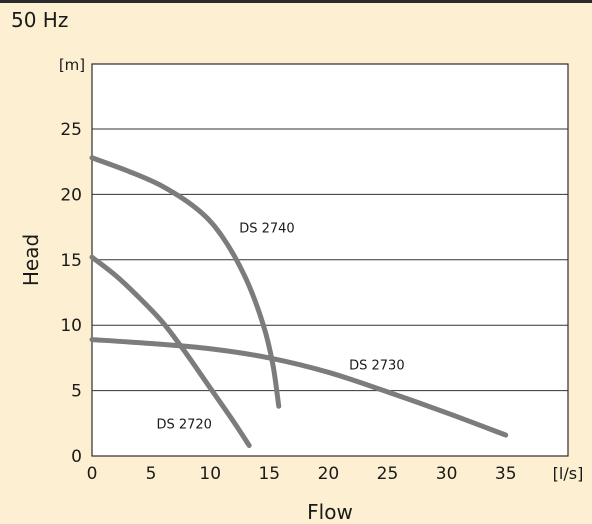  Describe the element at coordinates (568, 473) in the screenshot. I see `x-unit-label: [l/s]` at that location.